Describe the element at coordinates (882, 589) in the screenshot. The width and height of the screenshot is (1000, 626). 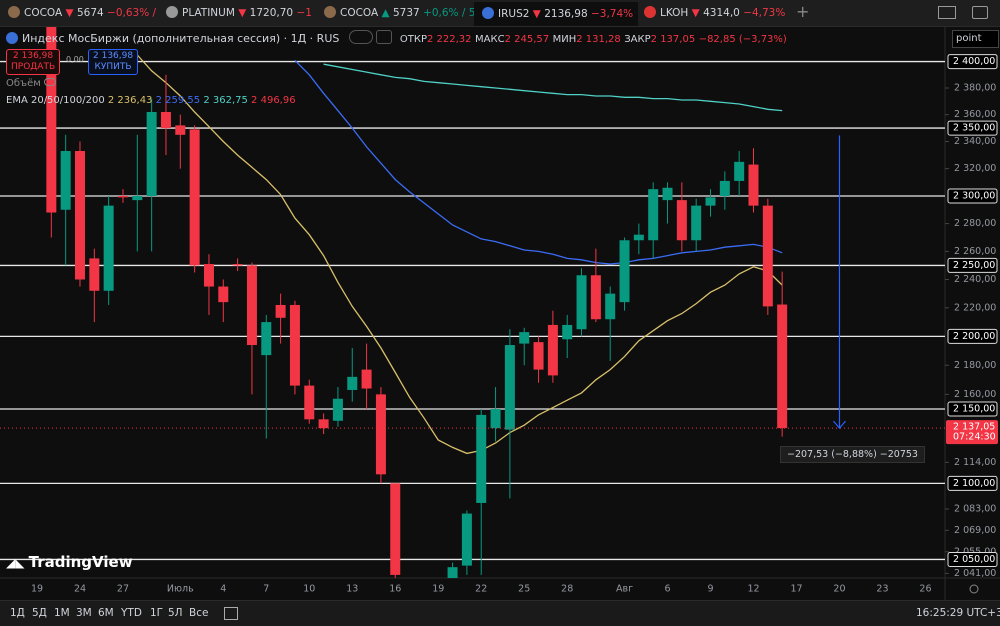
I see `x-tick-label: 23` at that location.